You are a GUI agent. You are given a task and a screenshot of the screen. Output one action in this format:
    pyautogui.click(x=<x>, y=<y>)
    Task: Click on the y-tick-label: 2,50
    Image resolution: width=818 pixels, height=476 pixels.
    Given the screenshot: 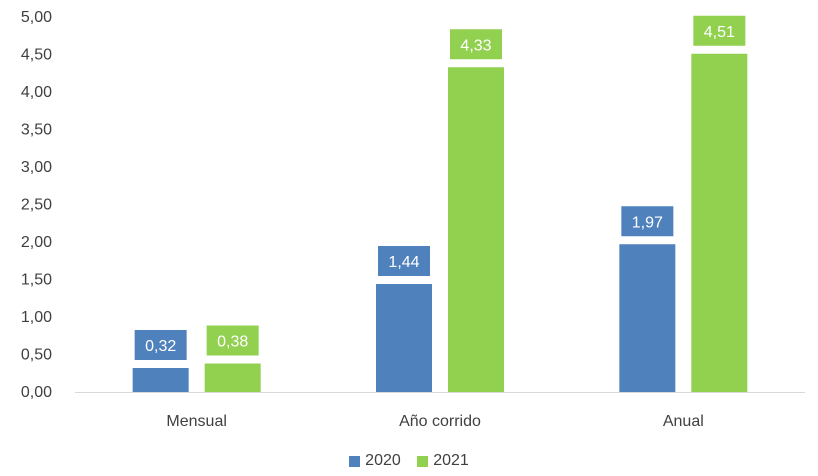 What is the action you would take?
    pyautogui.click(x=36, y=205)
    